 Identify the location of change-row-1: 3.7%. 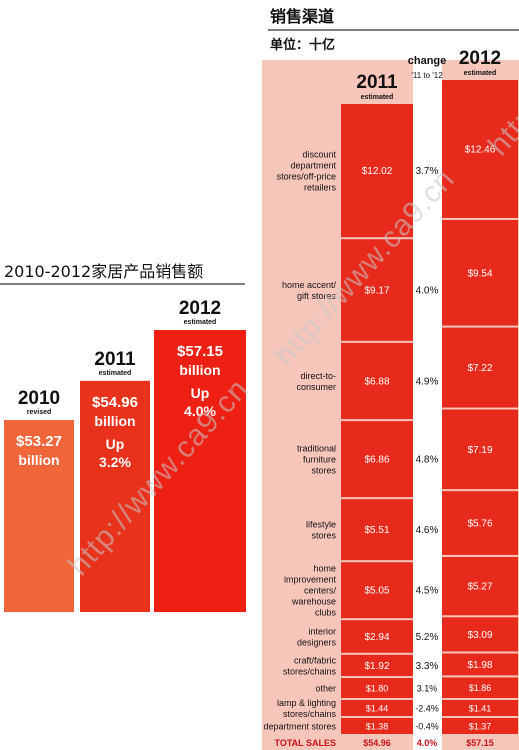
(427, 171).